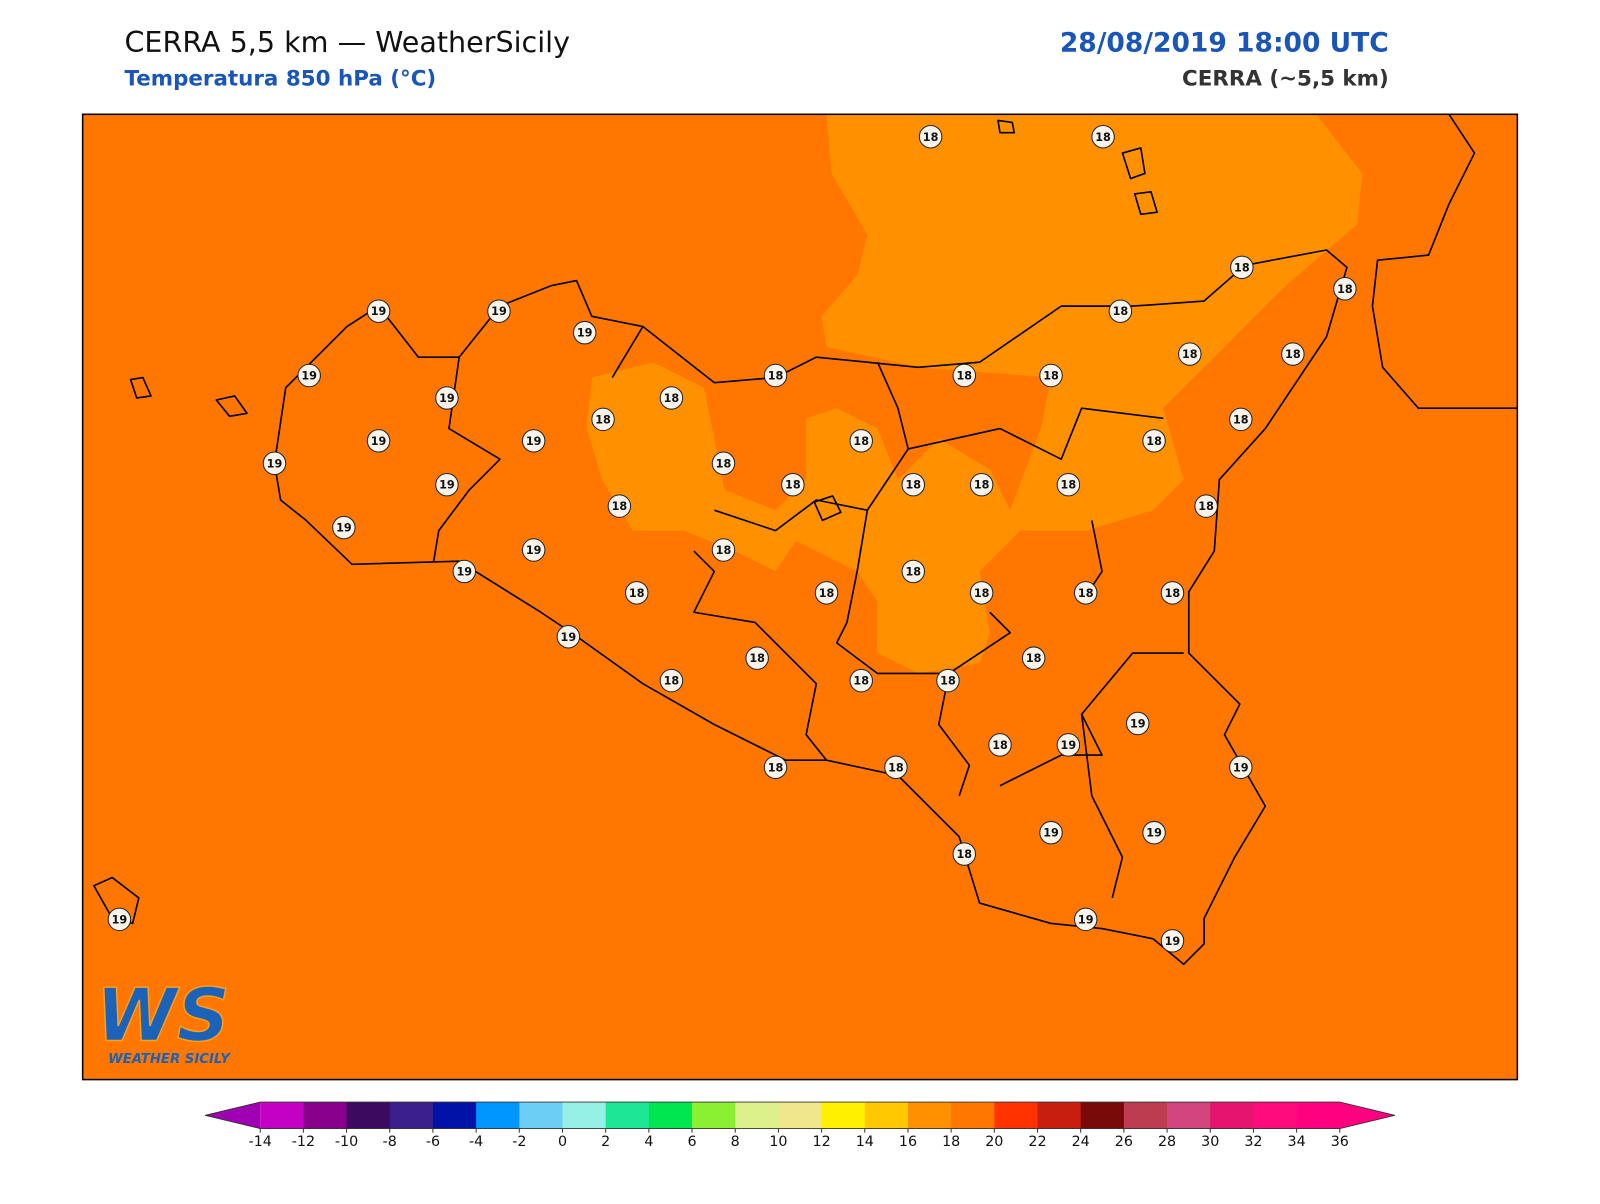 This screenshot has width=1600, height=1204. Describe the element at coordinates (1124, 1142) in the screenshot. I see `colorbar-tick-label: 26` at that location.